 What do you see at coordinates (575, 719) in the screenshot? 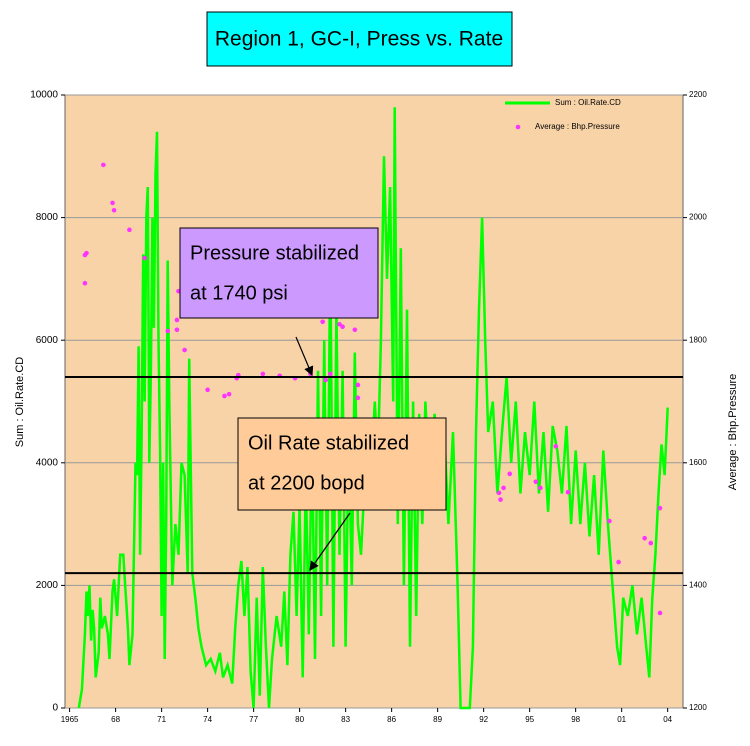
I see `x-tick-label: 98` at bounding box center [575, 719].